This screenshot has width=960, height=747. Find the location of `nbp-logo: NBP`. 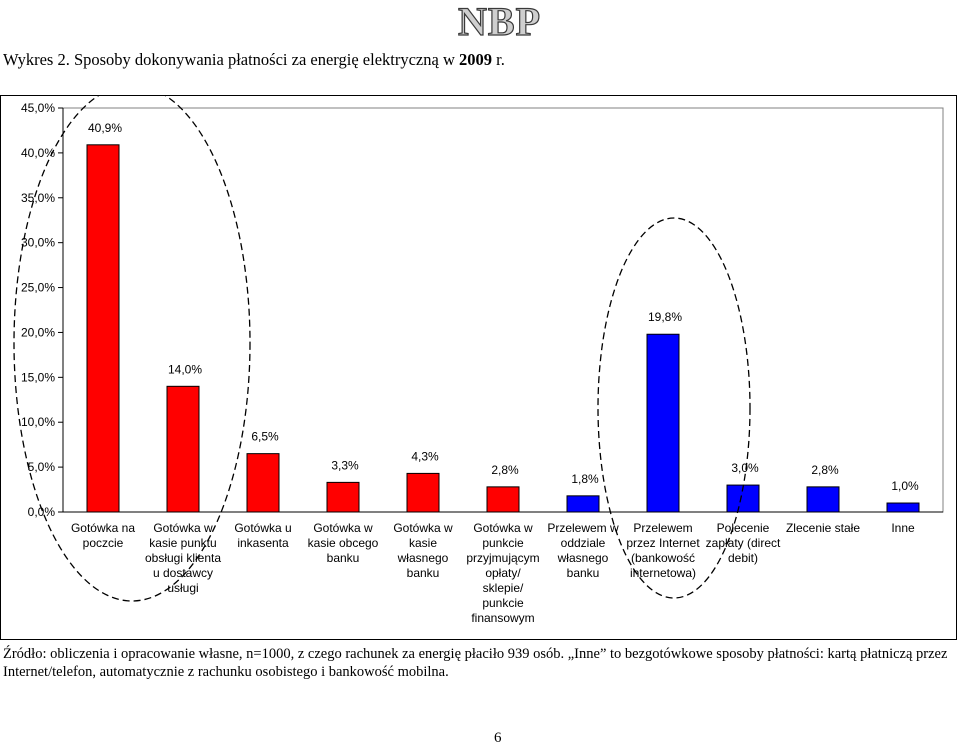

nbp-logo: NBP is located at coordinates (499, 22).